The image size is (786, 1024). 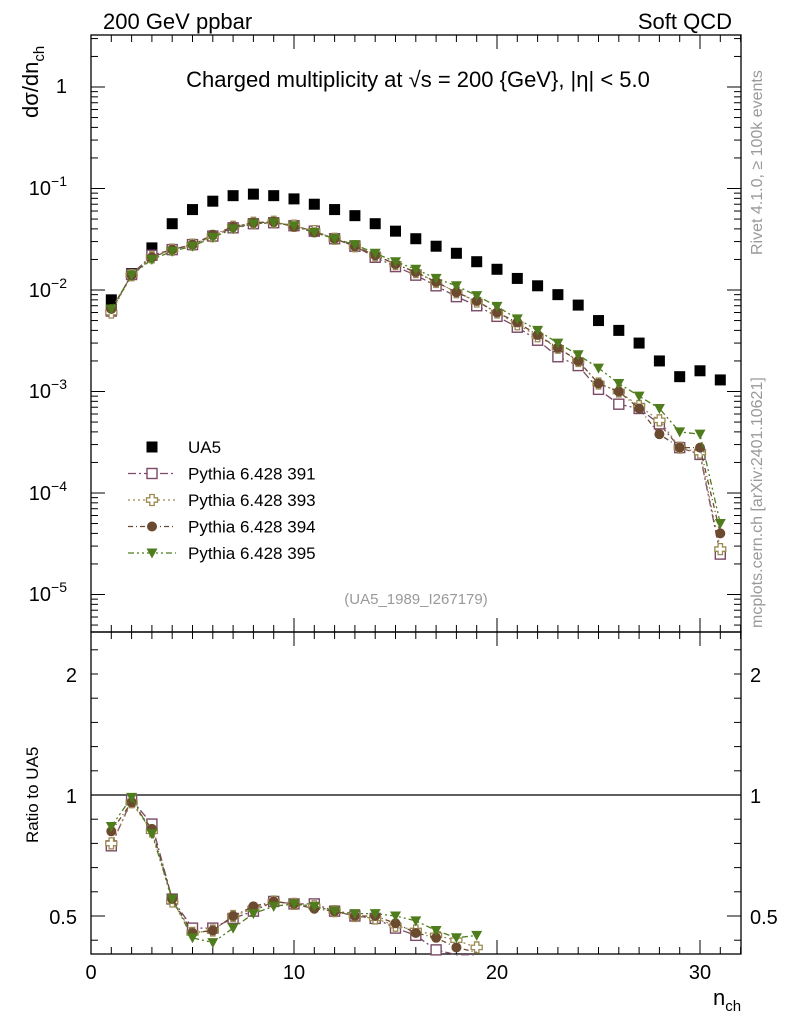 I want to click on ratio-tick-label-0.5: 0.5, so click(x=63, y=918).